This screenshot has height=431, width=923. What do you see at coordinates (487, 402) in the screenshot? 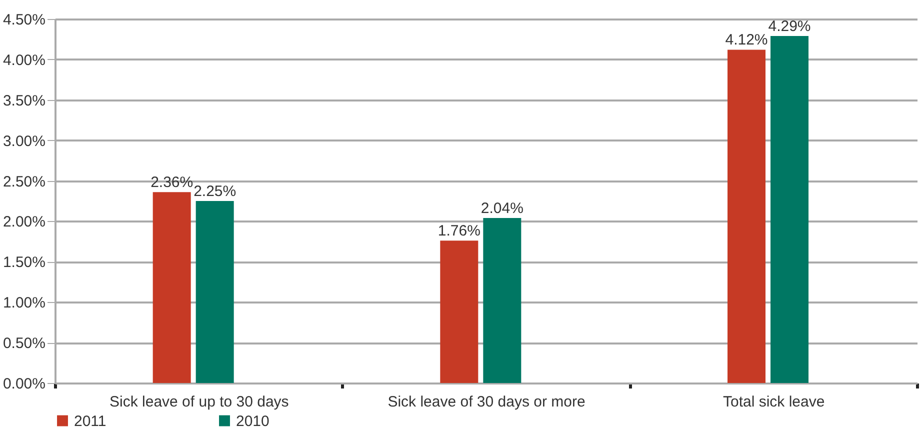
I see `x-tick-label: Sick leave of 30 days or more` at bounding box center [487, 402].